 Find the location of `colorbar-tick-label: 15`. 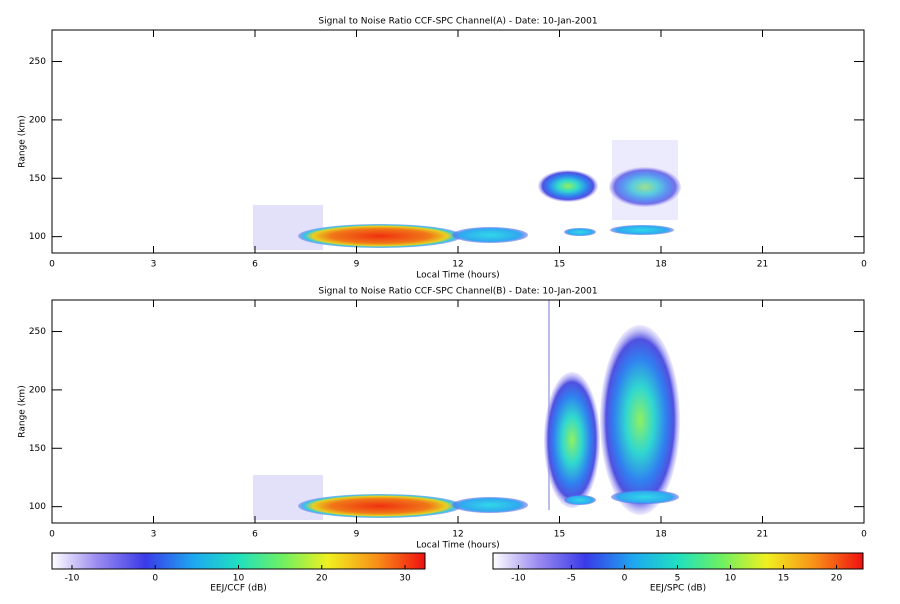

colorbar-tick-label: 15 is located at coordinates (783, 579).